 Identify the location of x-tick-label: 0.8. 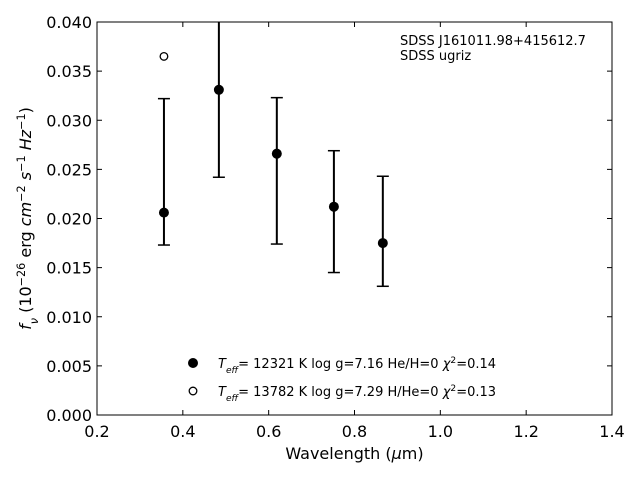
(354, 431).